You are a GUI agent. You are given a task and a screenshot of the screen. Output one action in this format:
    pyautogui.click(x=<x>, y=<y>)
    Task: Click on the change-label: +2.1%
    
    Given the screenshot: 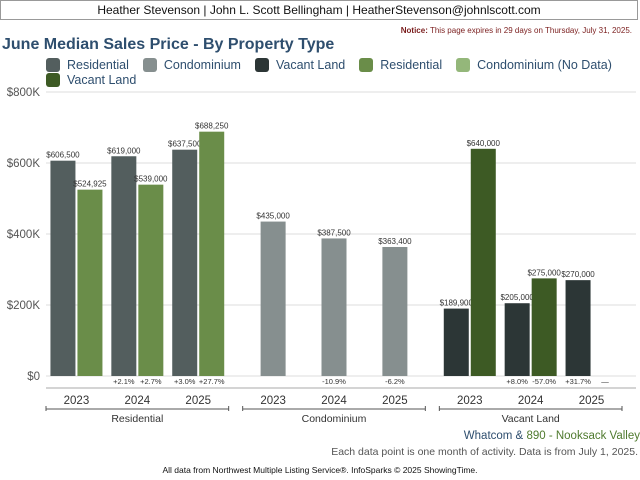 What is the action you would take?
    pyautogui.click(x=124, y=381)
    